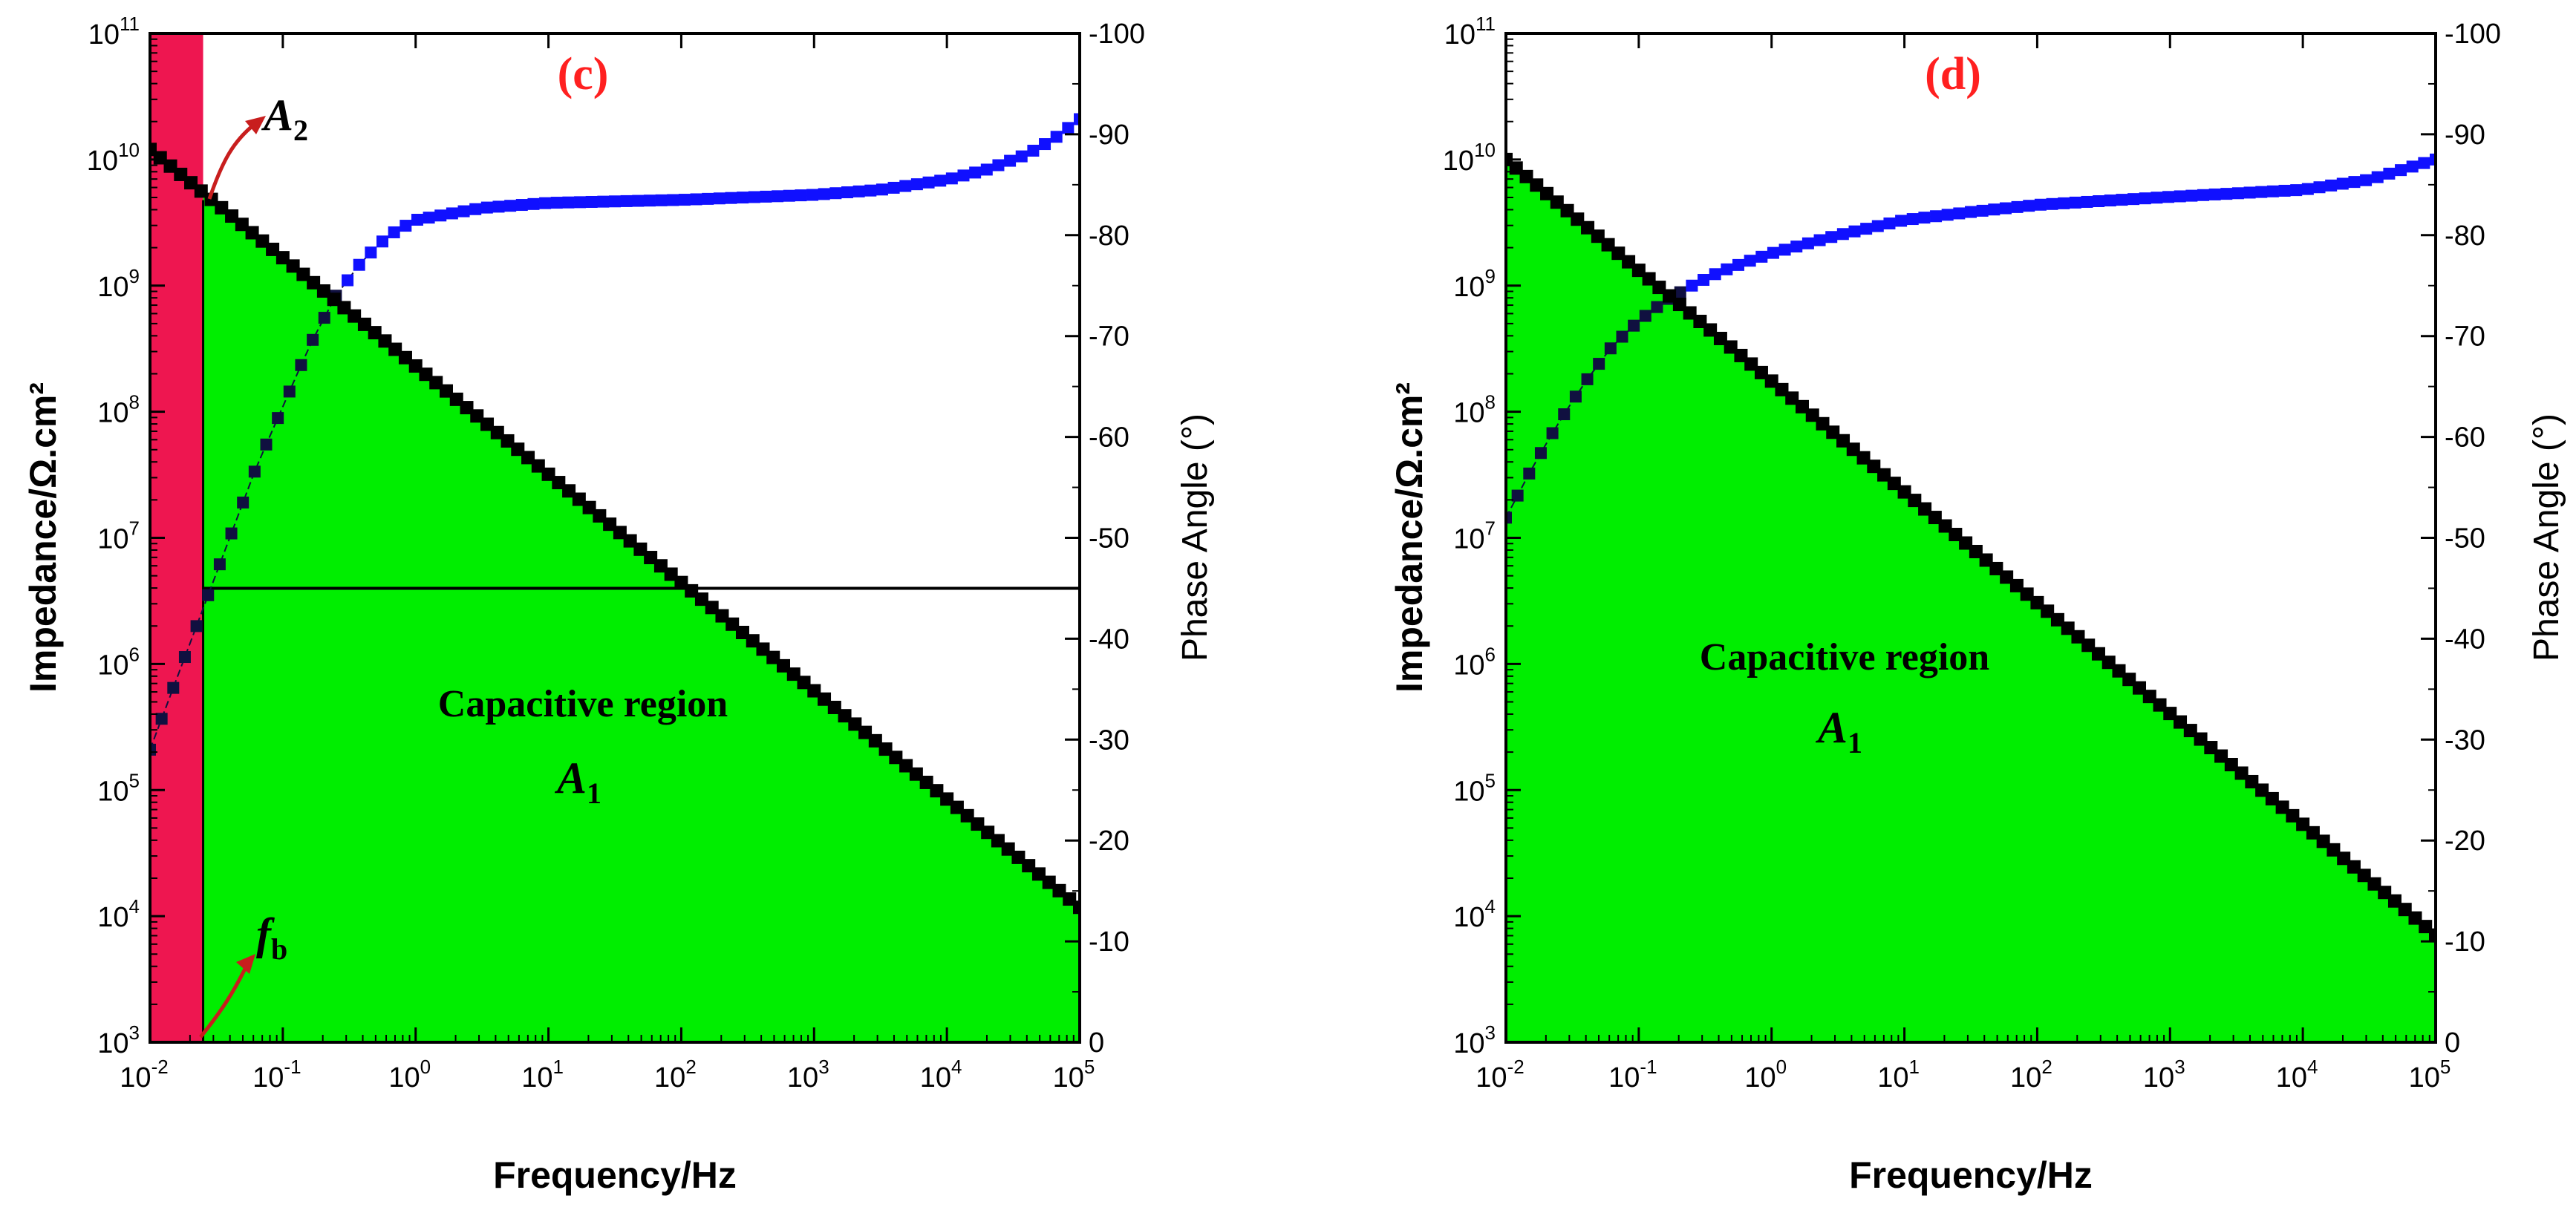 The height and width of the screenshot is (1213, 2576). What do you see at coordinates (2031, 1074) in the screenshot?
I see `x-tick-label: 10²` at bounding box center [2031, 1074].